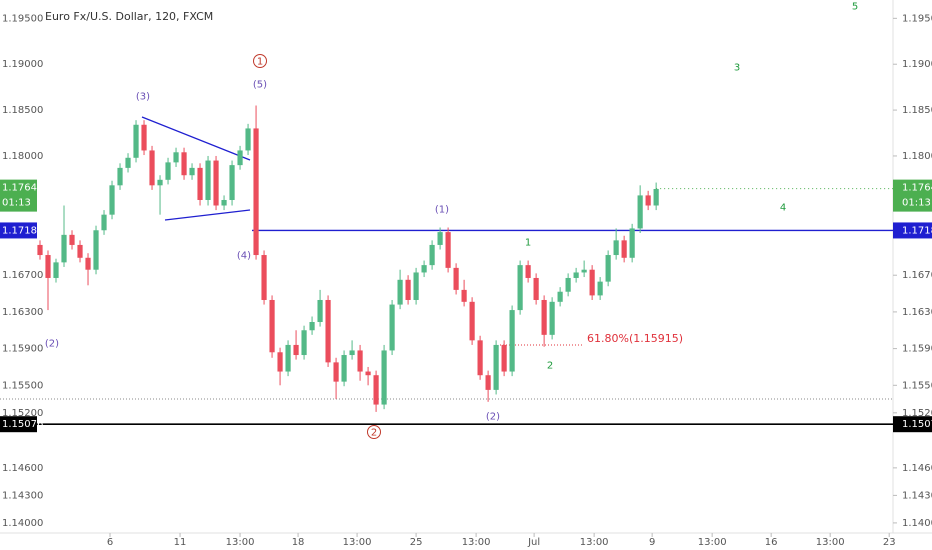 Image resolution: width=932 pixels, height=550 pixels. I want to click on y-tick-label: 1.14000, so click(917, 523).